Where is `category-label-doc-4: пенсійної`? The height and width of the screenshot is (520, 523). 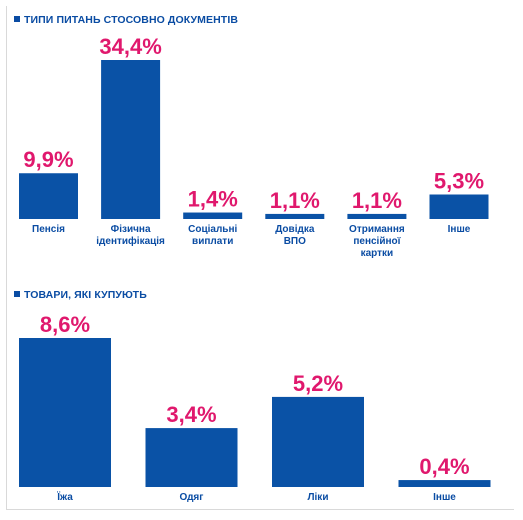 category-label-doc-4: пенсійної is located at coordinates (376, 241).